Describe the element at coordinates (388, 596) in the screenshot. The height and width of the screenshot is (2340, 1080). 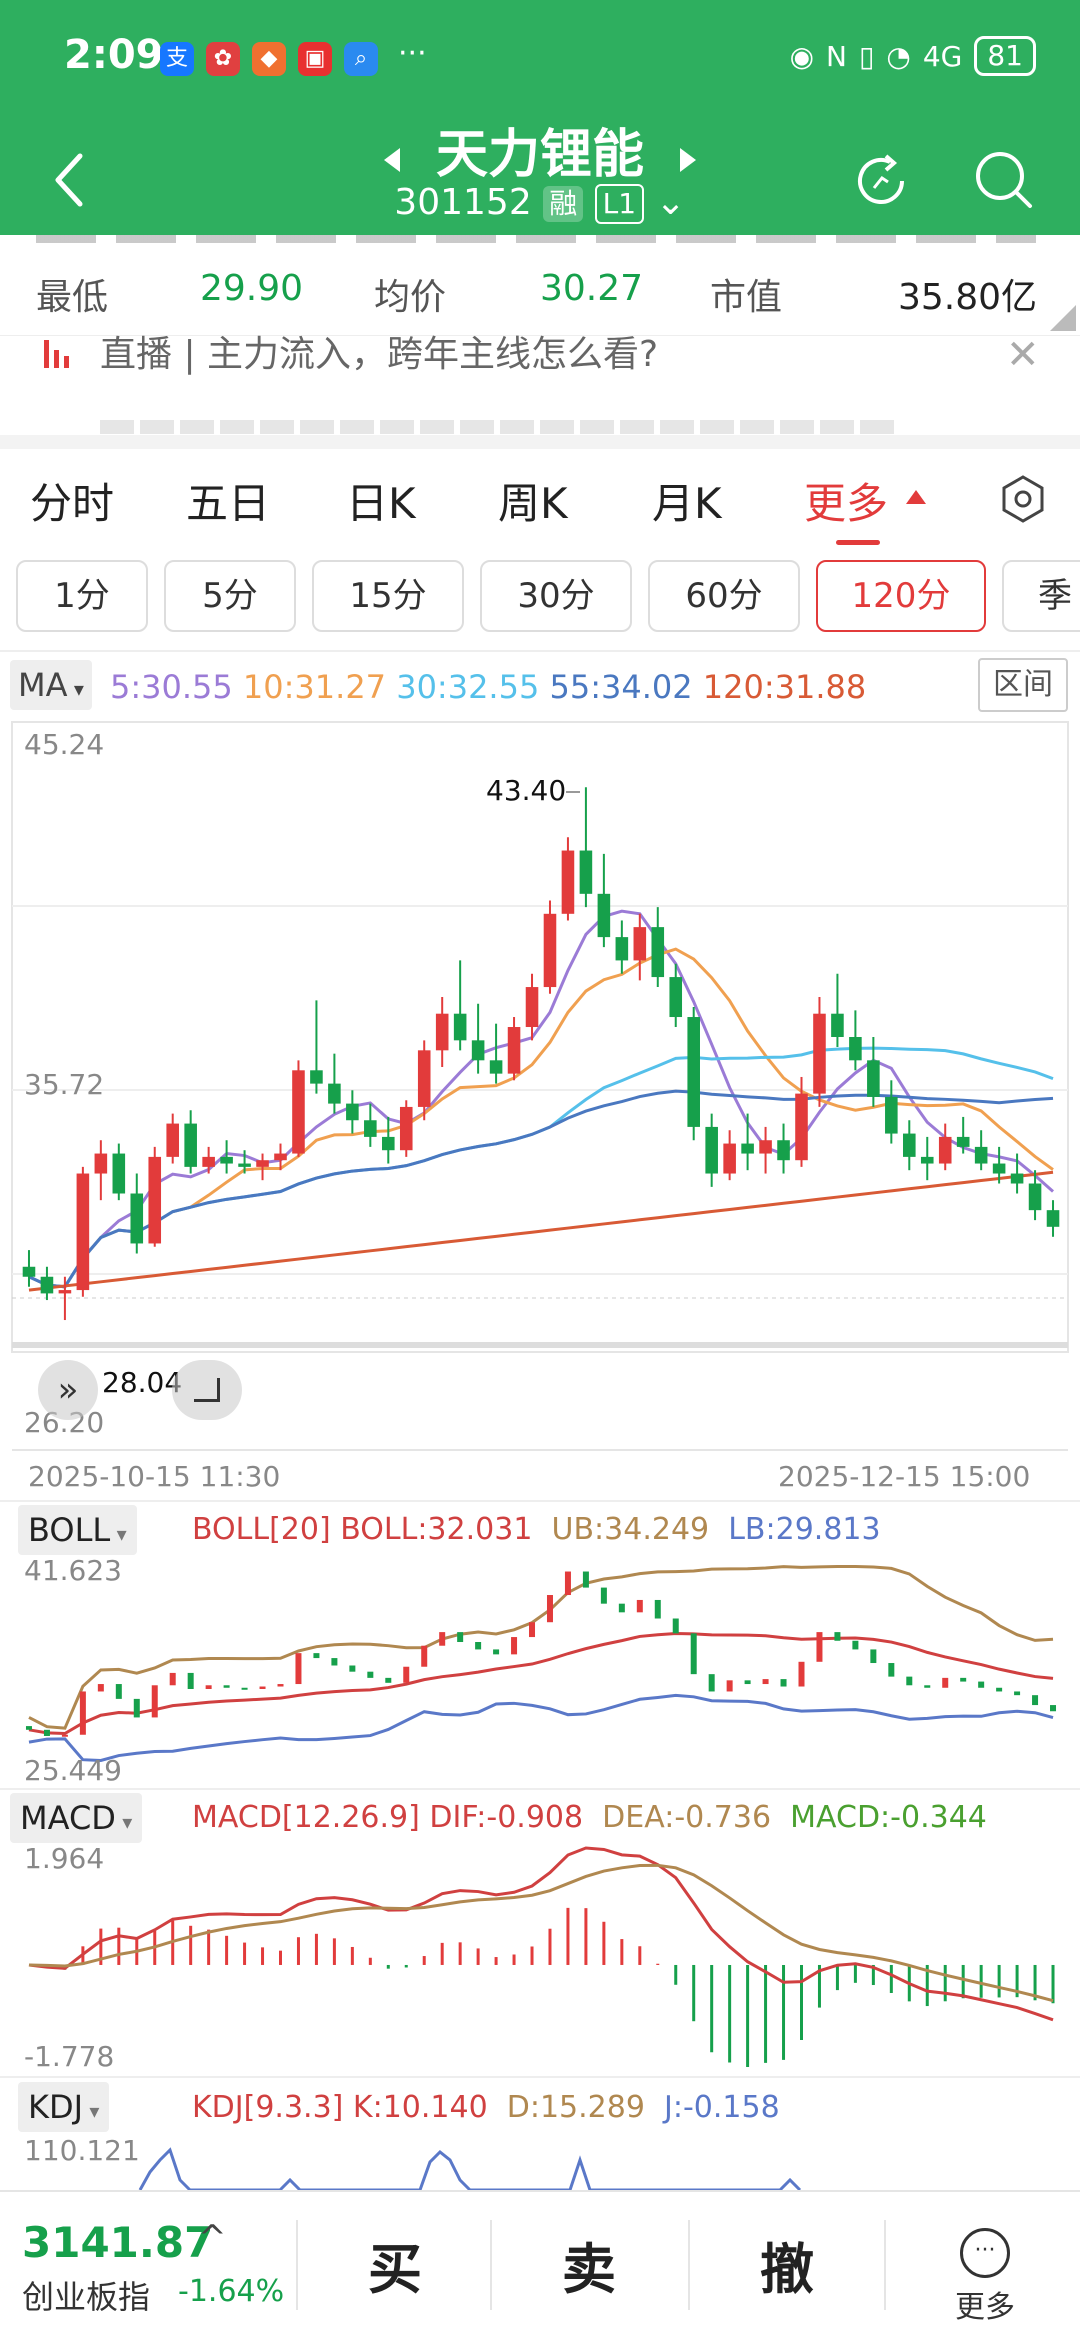
I see `period-15min: 15分` at that location.